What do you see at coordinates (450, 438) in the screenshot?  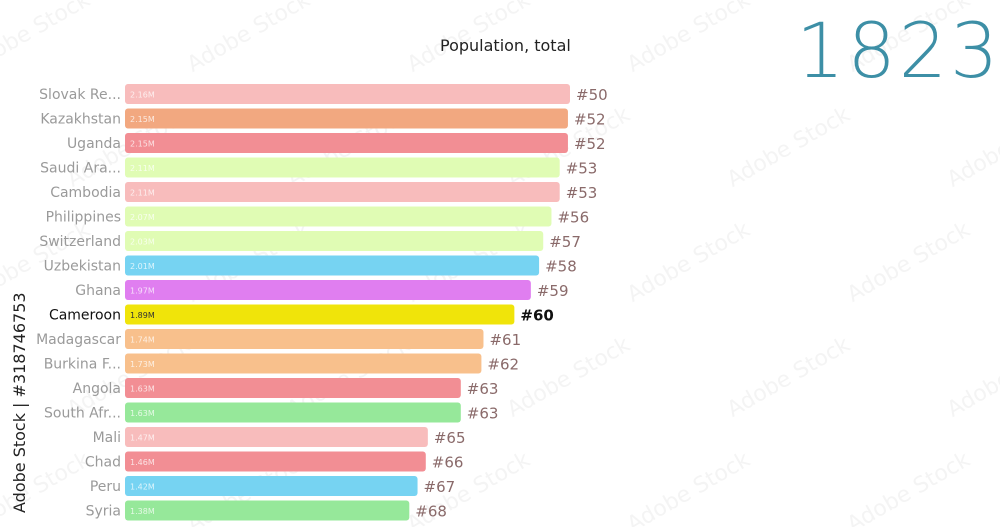 I see `rank-label: #65` at bounding box center [450, 438].